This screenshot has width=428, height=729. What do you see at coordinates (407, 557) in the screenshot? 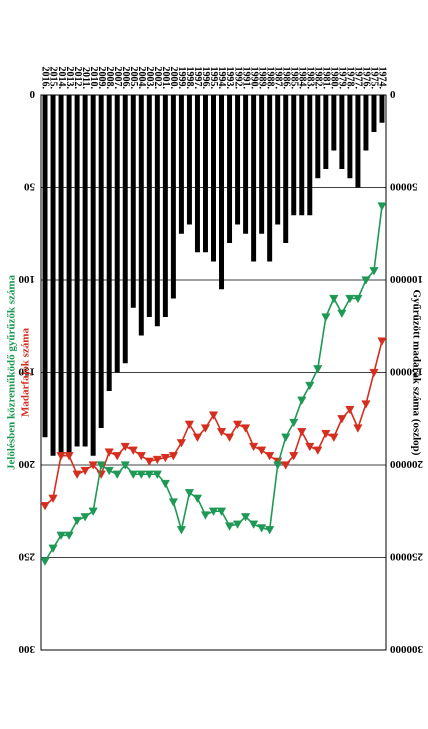
I see `left-tick-label: 250000` at bounding box center [407, 557].